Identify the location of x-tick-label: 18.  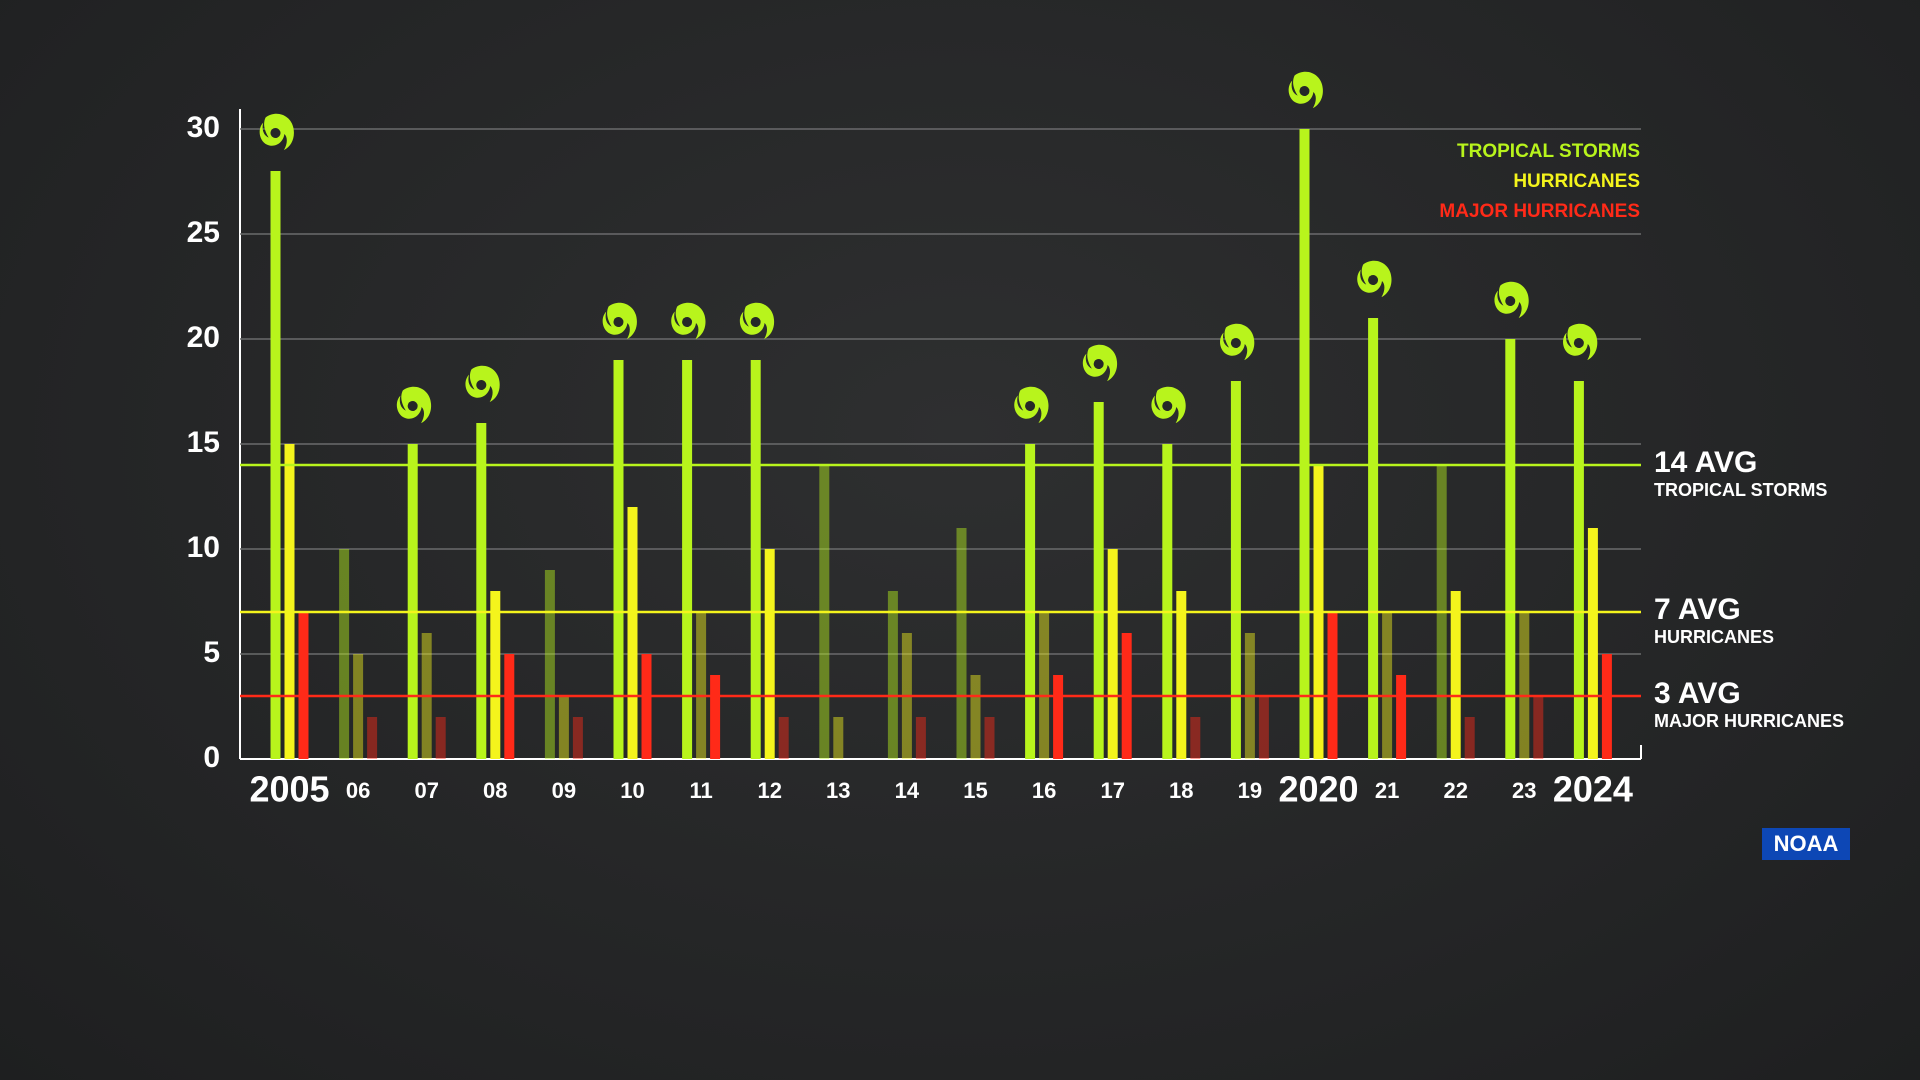
(1181, 790).